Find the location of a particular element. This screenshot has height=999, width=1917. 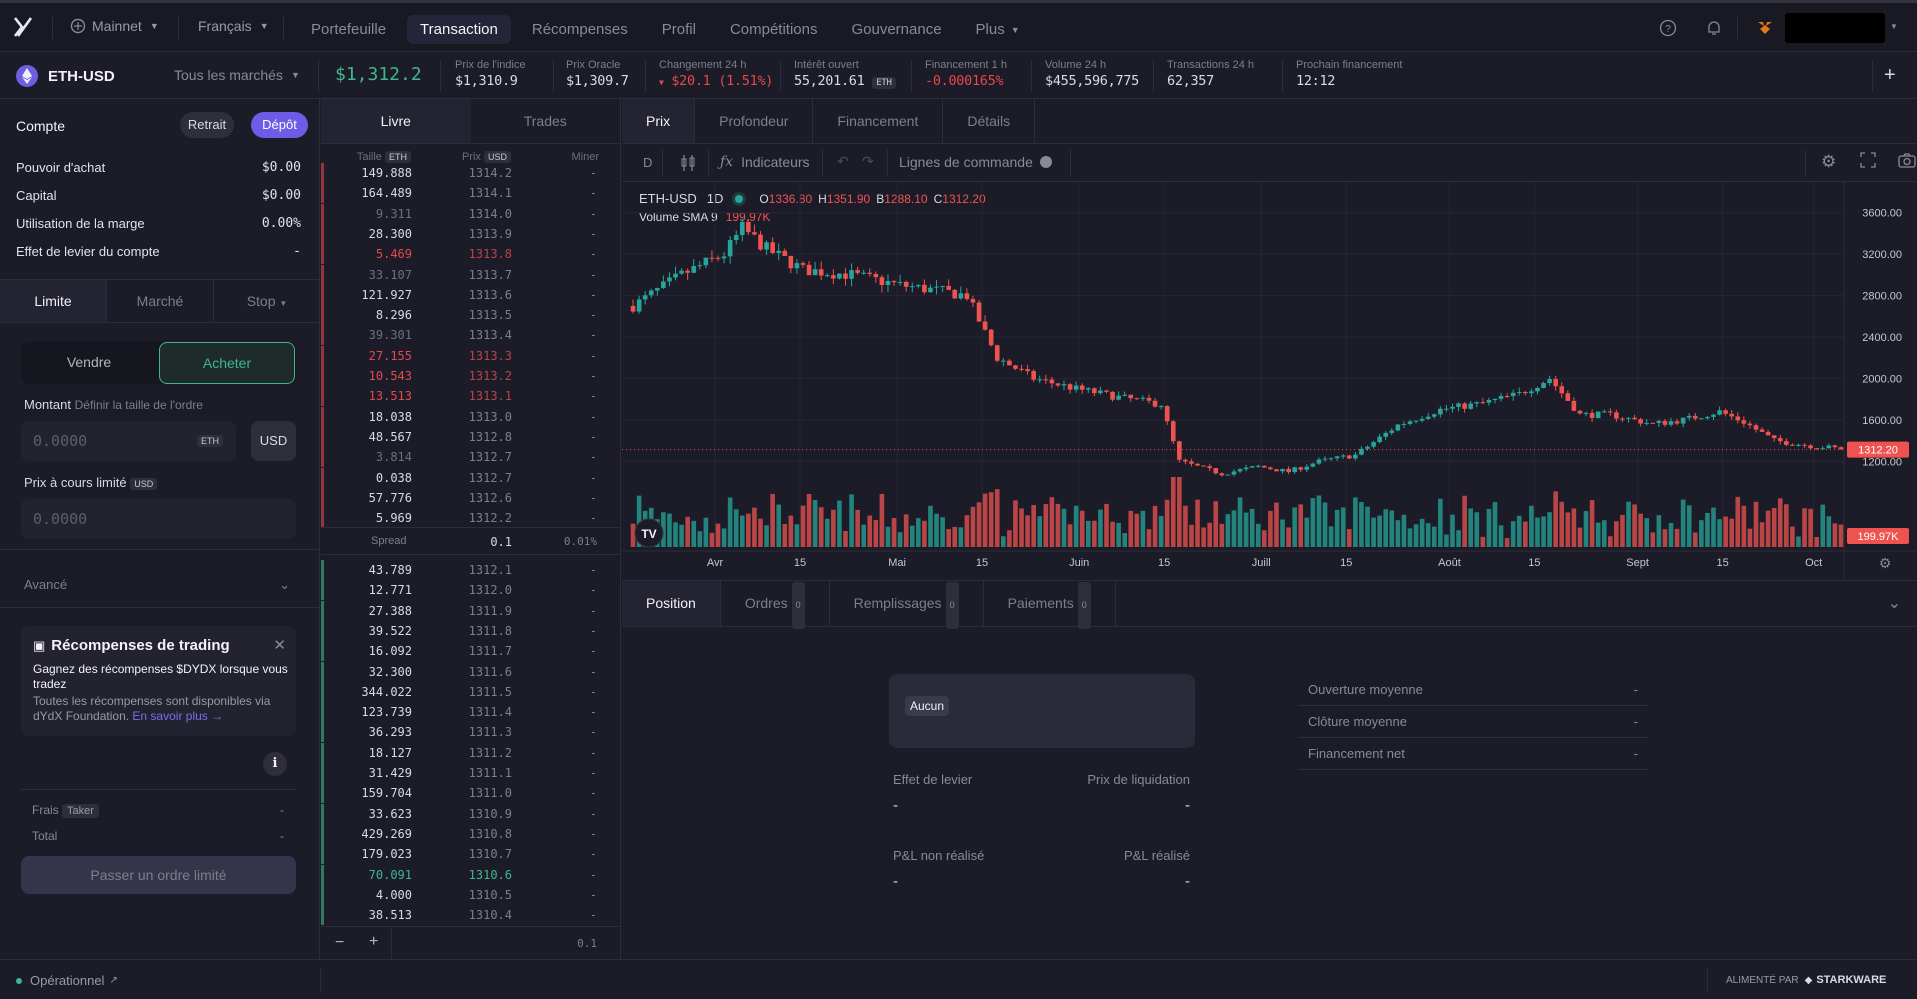

redo-icon: ↷ is located at coordinates (868, 161).